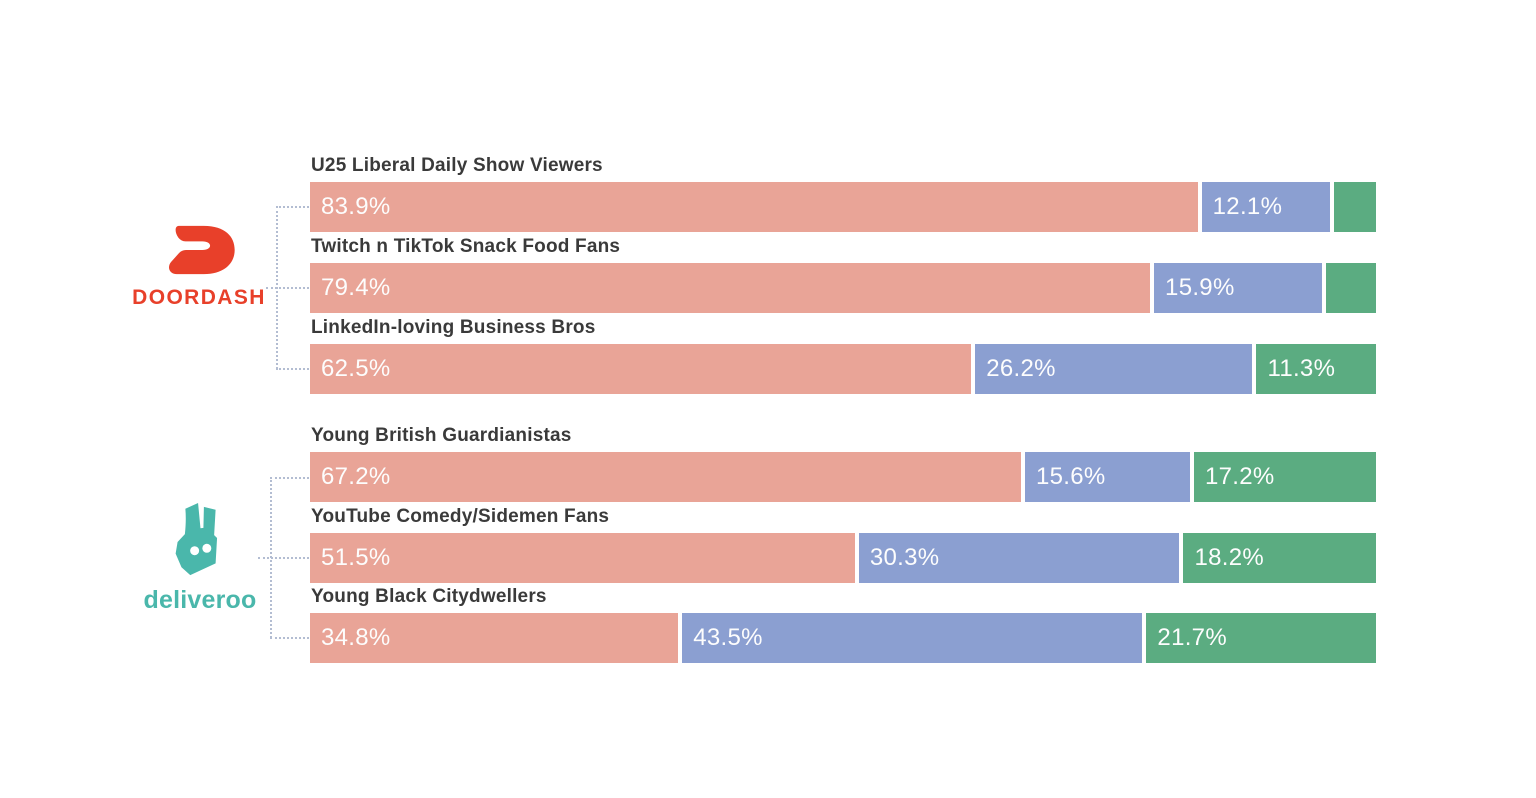 The image size is (1536, 798). What do you see at coordinates (1070, 476) in the screenshot?
I see `segment-value-label: 15.6%` at bounding box center [1070, 476].